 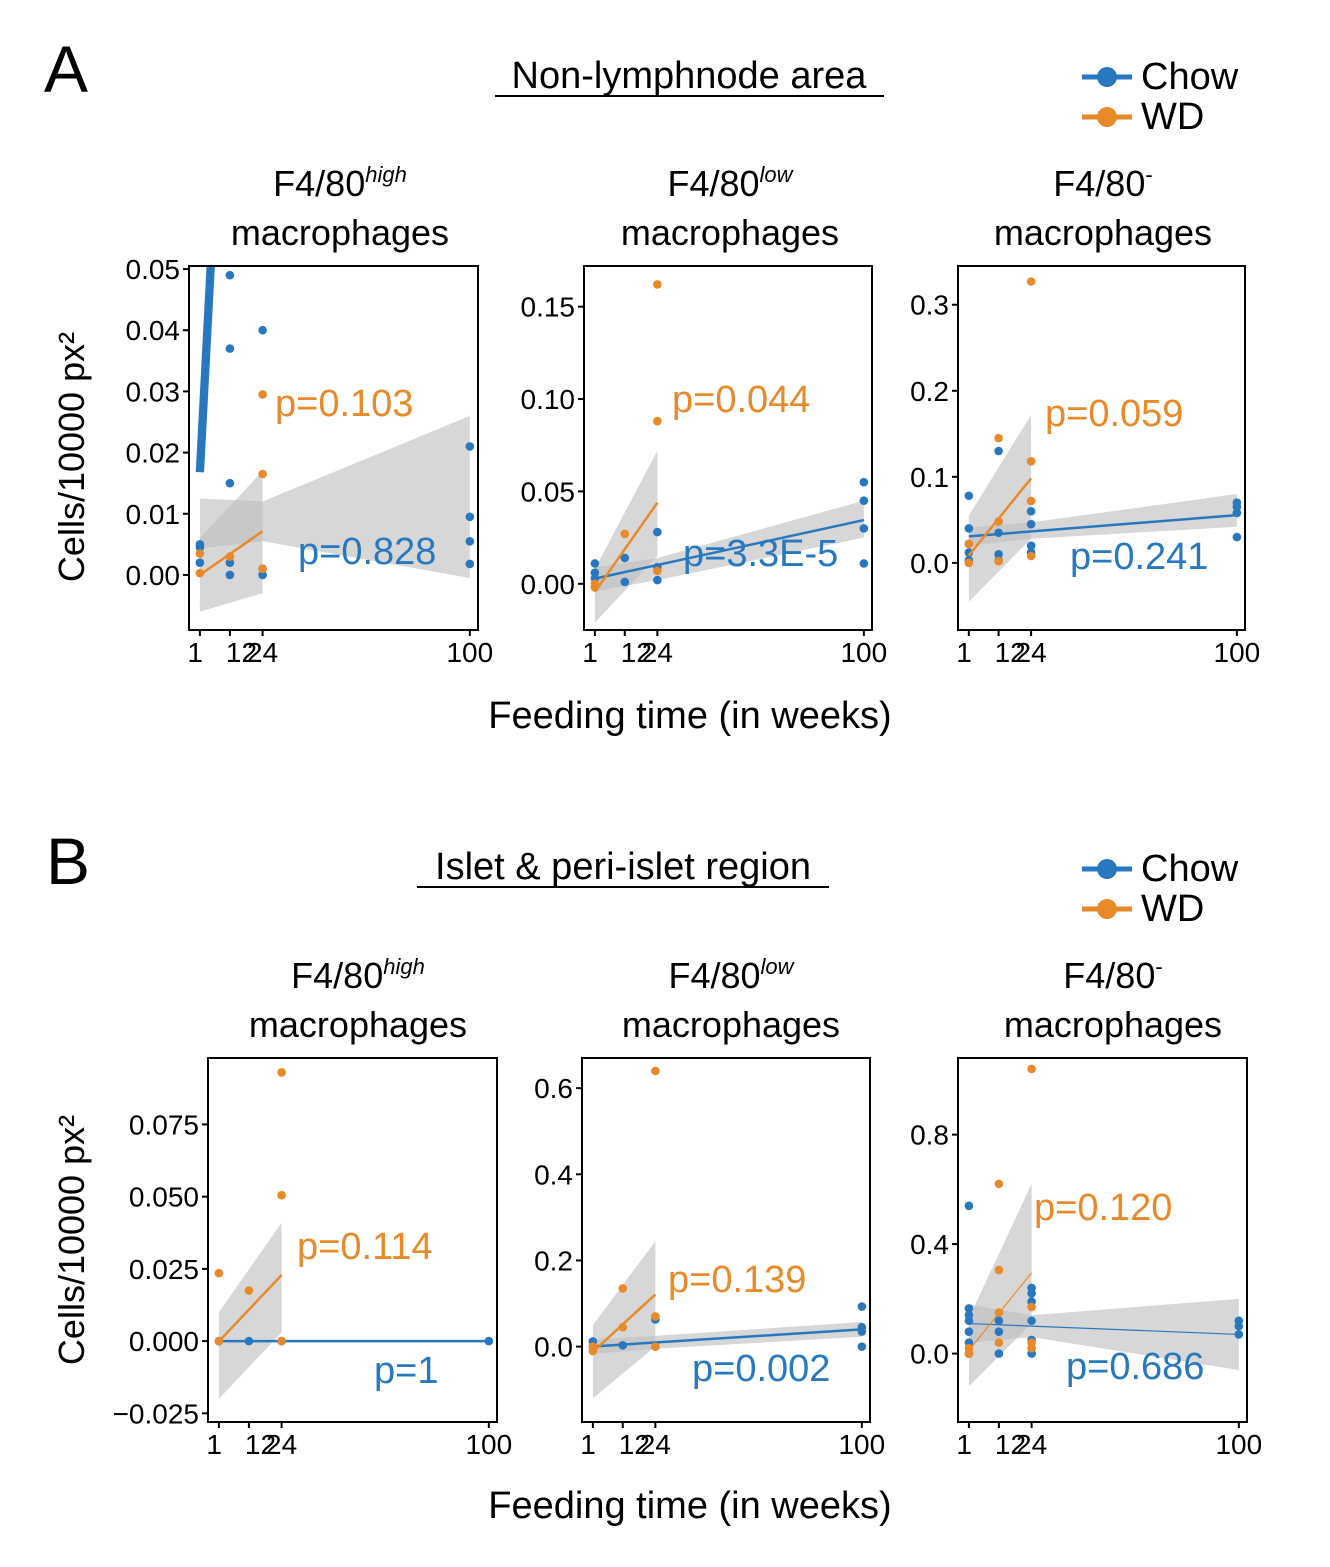 I want to click on legend-a-wd-marker, so click(x=1107, y=117).